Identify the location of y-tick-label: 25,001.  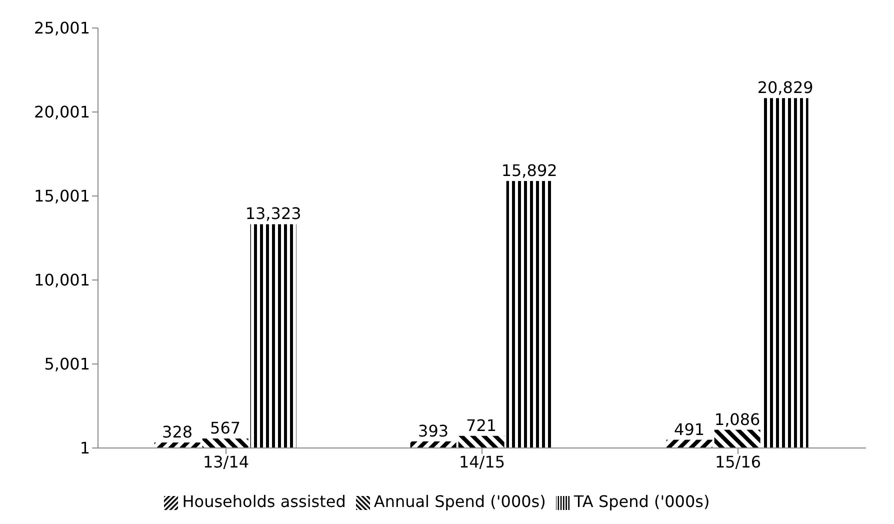
(62, 28).